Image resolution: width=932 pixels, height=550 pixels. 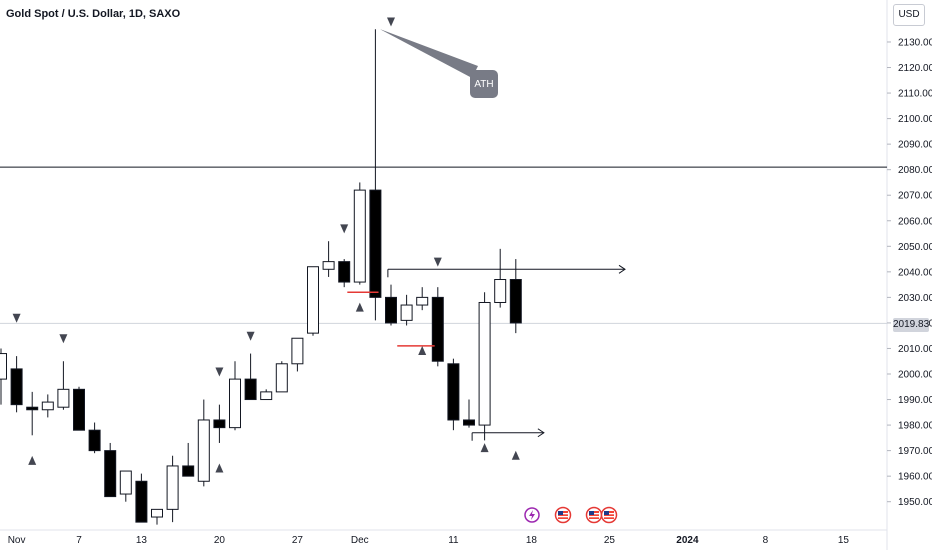 I want to click on x-tick-label: Nov, so click(x=17, y=540).